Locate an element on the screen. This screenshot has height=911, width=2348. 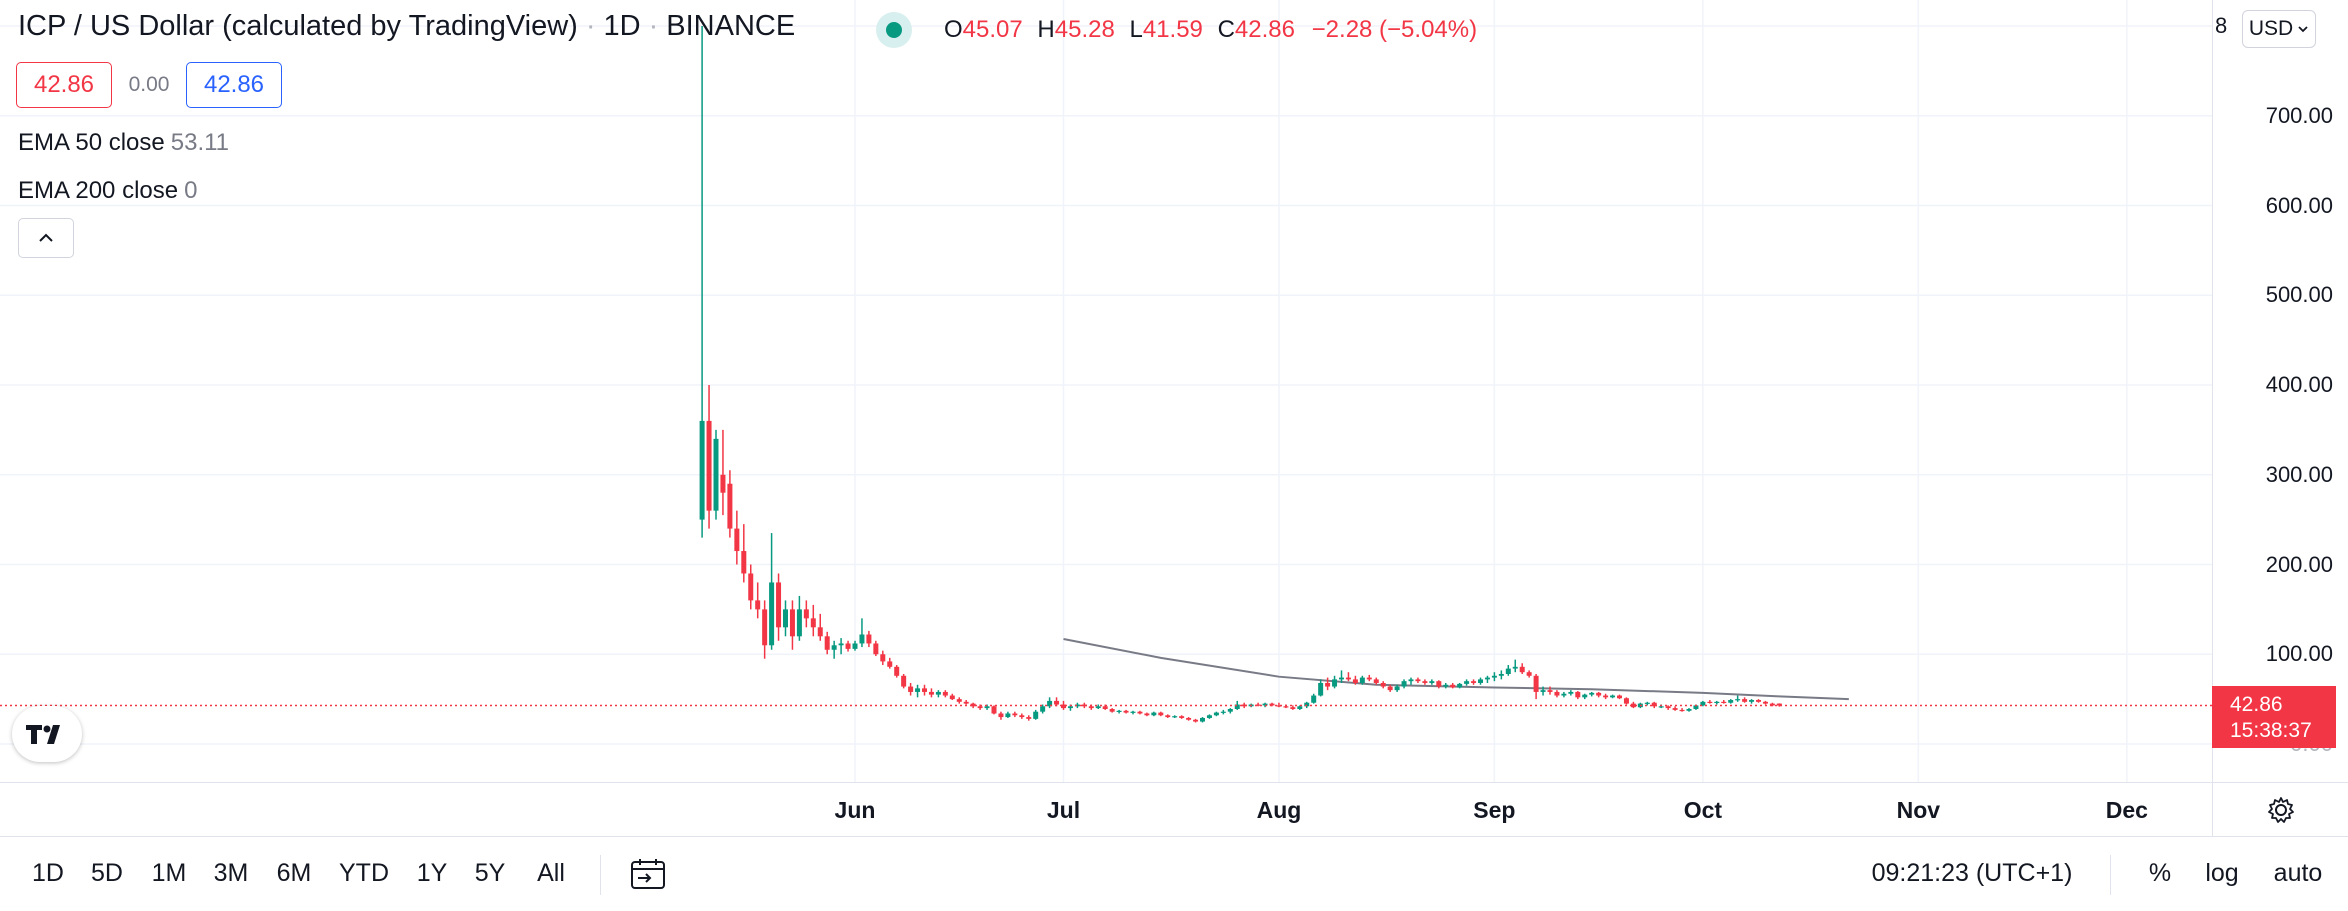
indicator-label: EMA 200 close is located at coordinates (98, 190).